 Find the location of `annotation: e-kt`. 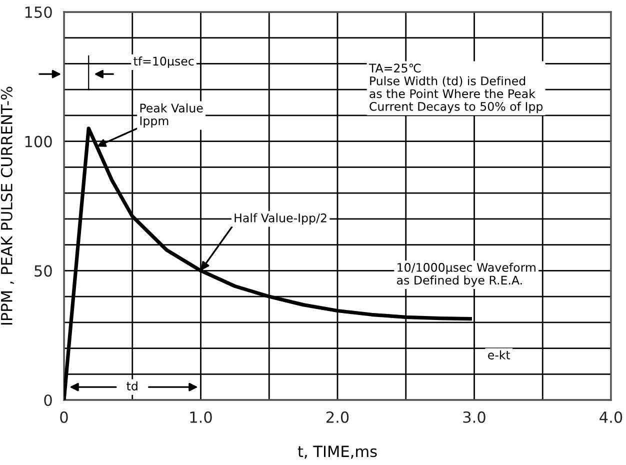

annotation: e-kt is located at coordinates (499, 355).